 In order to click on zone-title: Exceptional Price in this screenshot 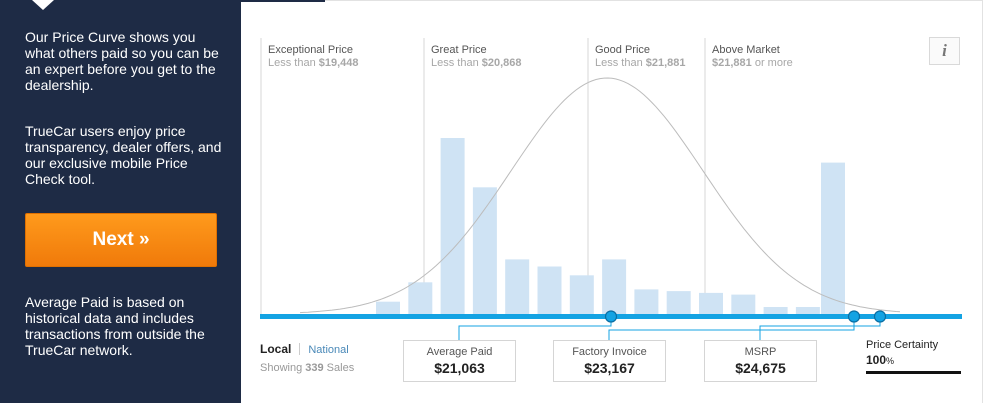, I will do `click(310, 50)`.